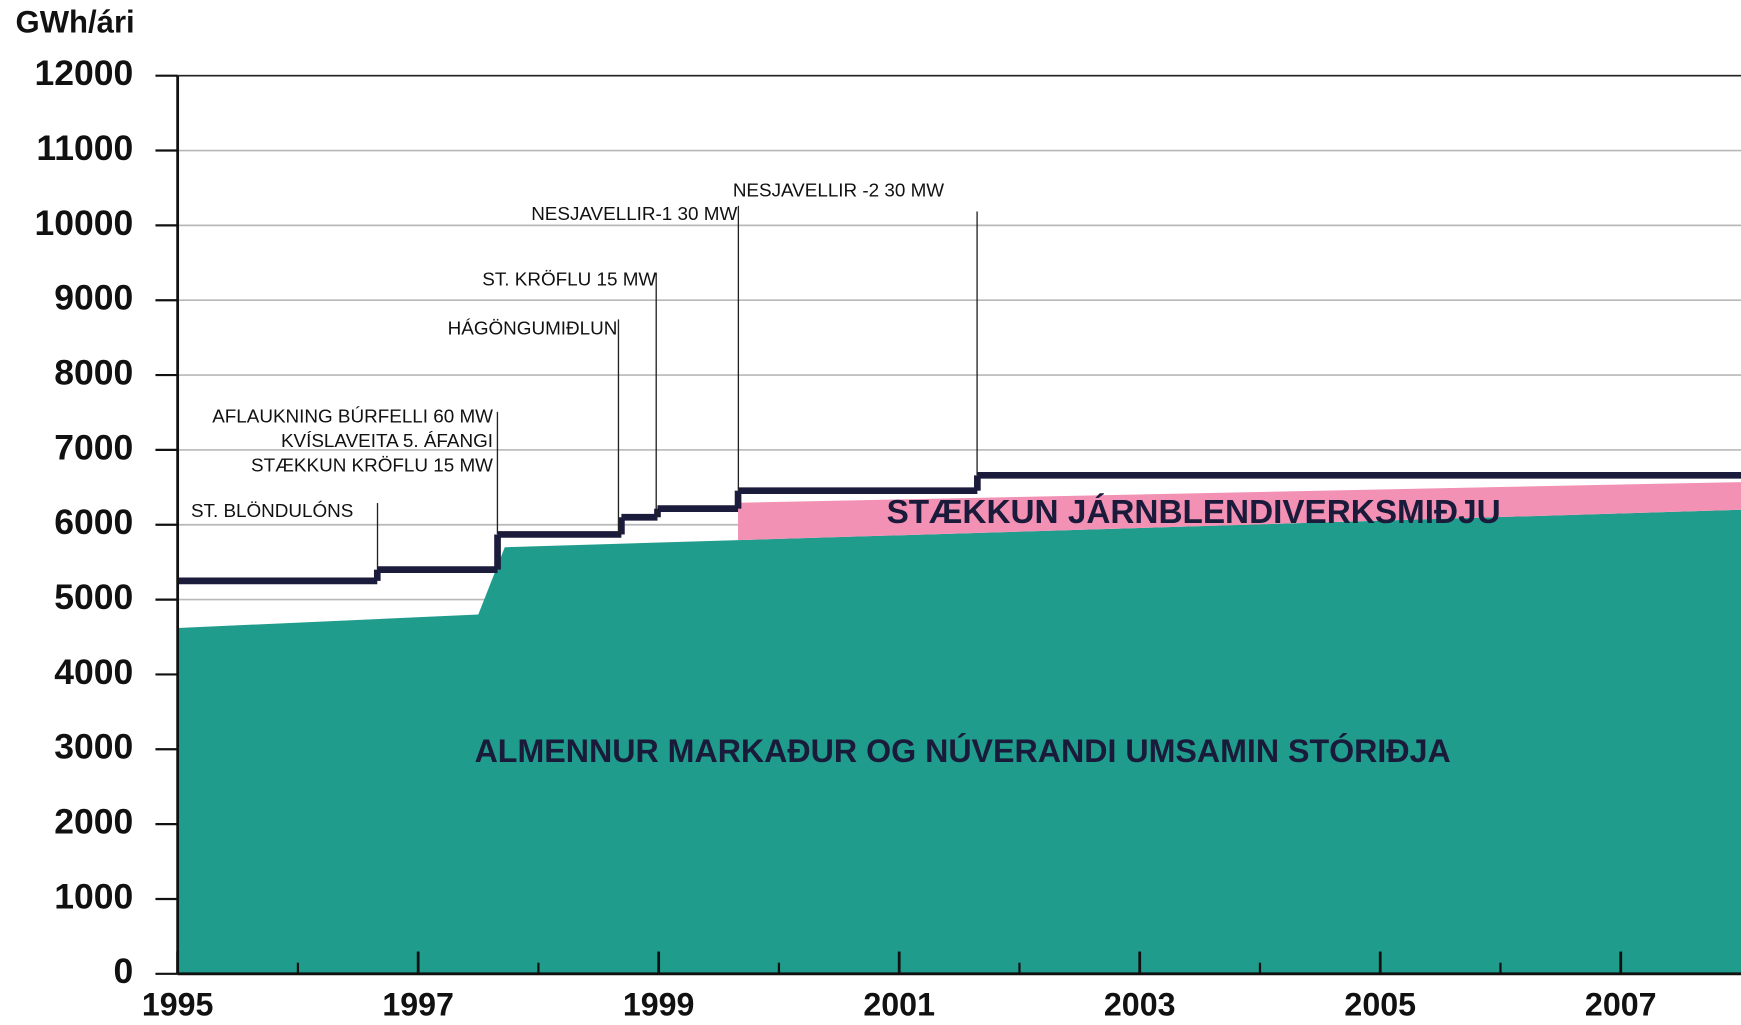 This screenshot has width=1741, height=1025. What do you see at coordinates (93, 372) in the screenshot?
I see `y-tick-label: 8000` at bounding box center [93, 372].